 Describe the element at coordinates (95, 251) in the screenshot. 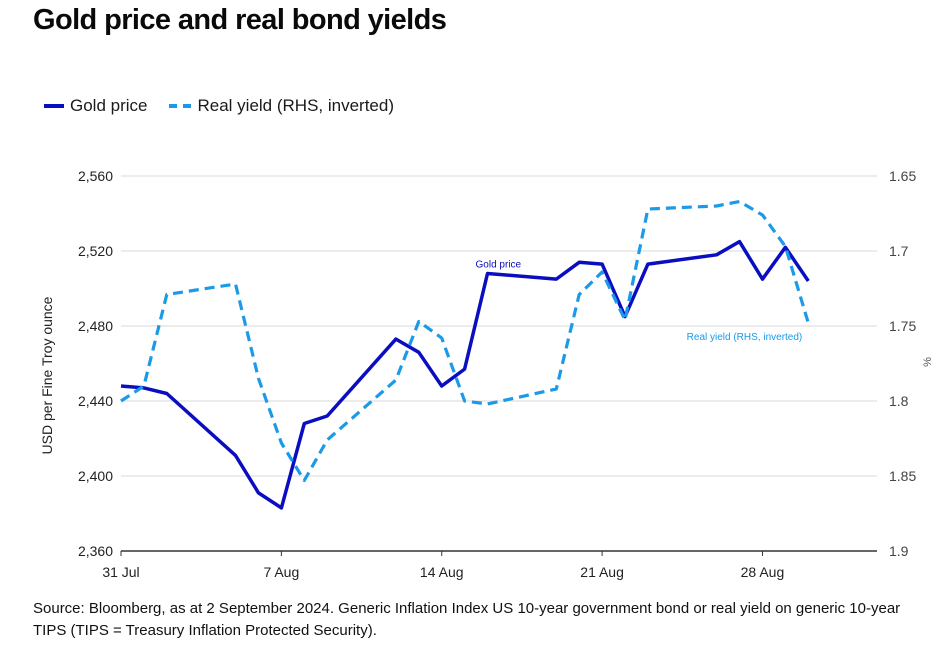

I see `y-tick-label: 2,520` at that location.